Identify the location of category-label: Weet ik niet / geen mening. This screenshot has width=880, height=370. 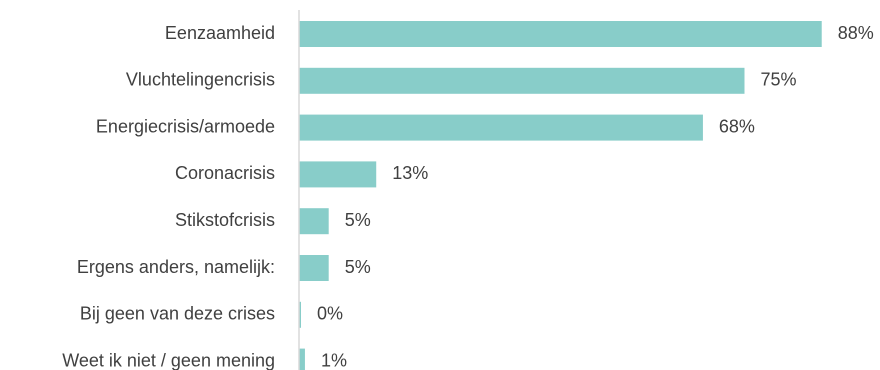
(168, 360).